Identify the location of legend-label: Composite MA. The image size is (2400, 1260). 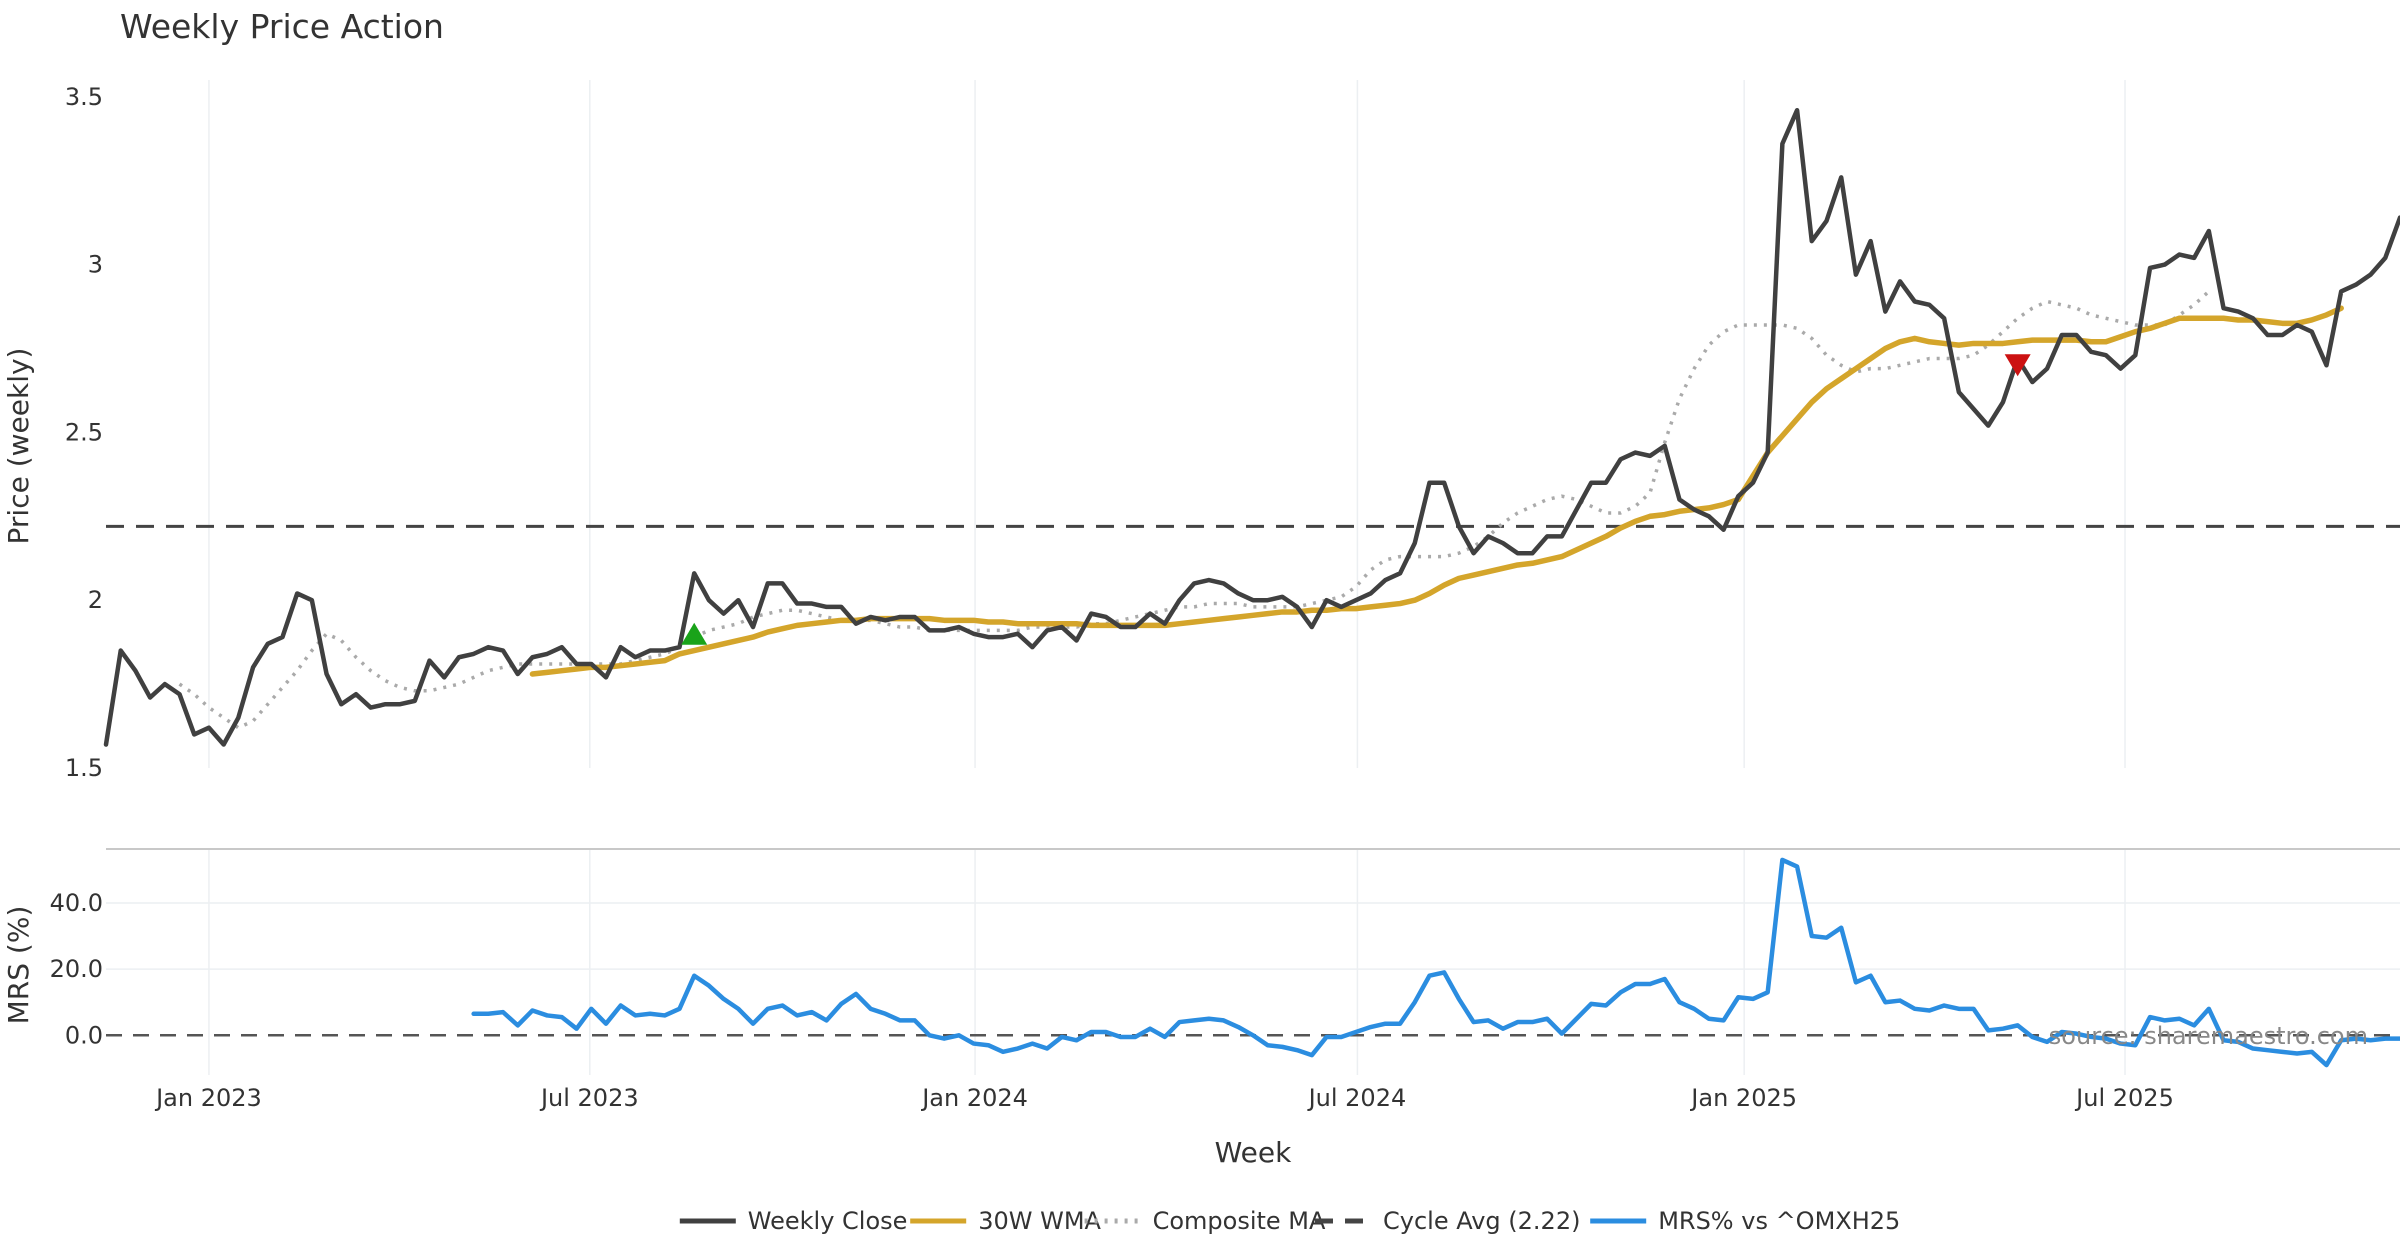
(1239, 1221).